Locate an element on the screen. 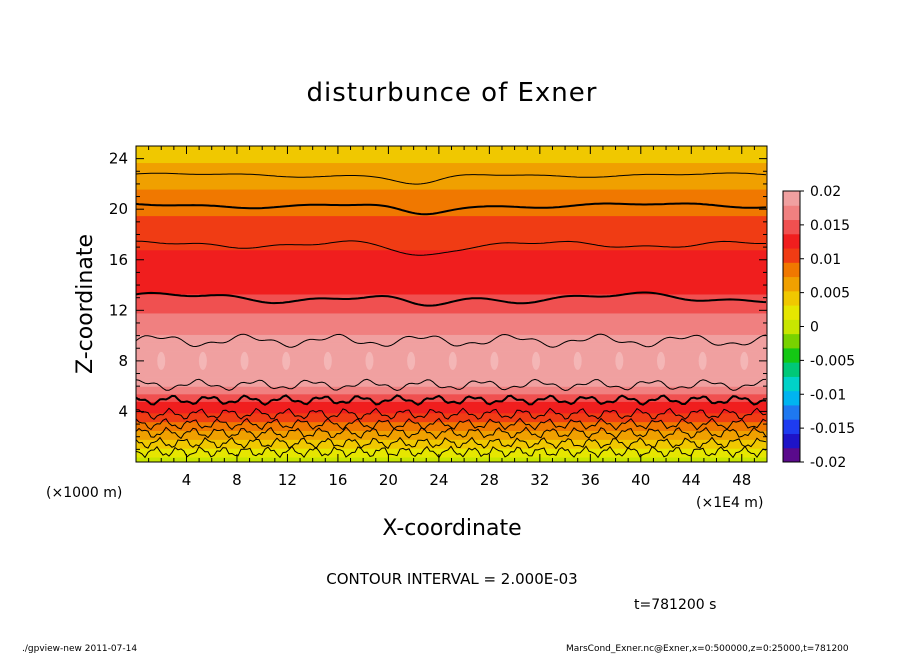  time-label: t=781200 s is located at coordinates (675, 605).